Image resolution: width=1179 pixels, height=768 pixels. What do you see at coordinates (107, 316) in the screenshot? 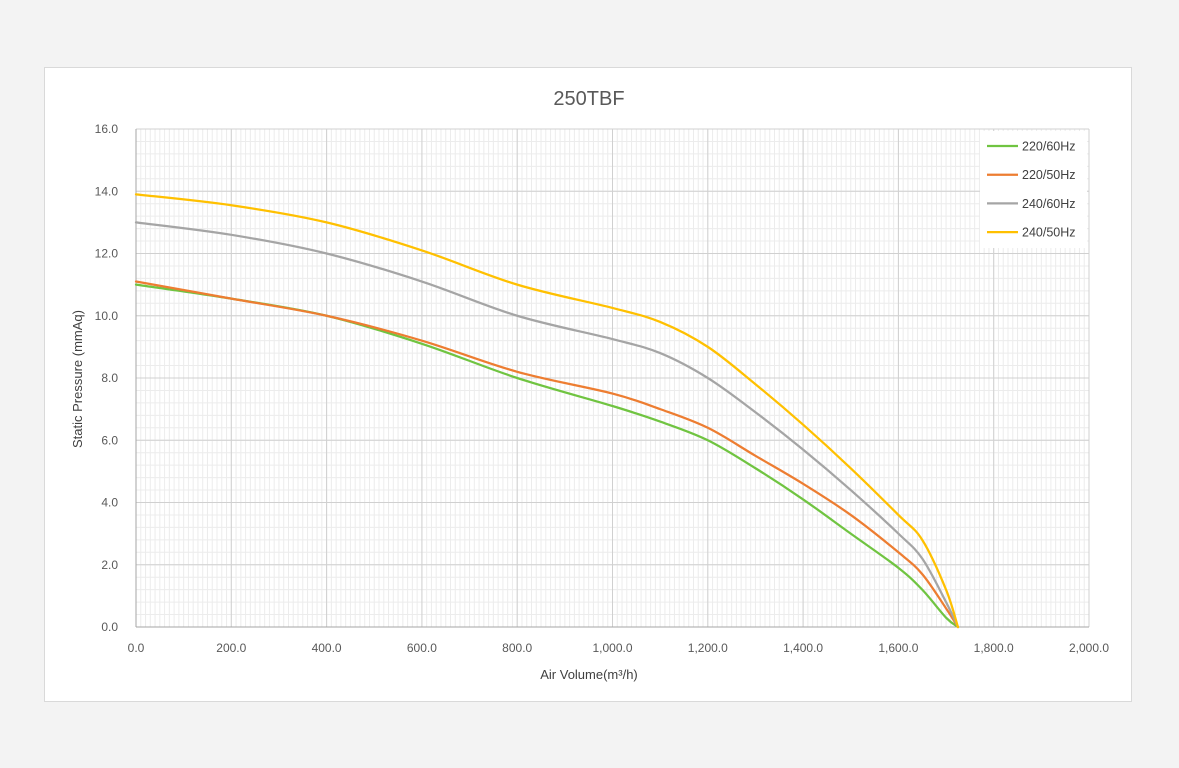
I see `y-tick-label: 10.0` at bounding box center [107, 316].